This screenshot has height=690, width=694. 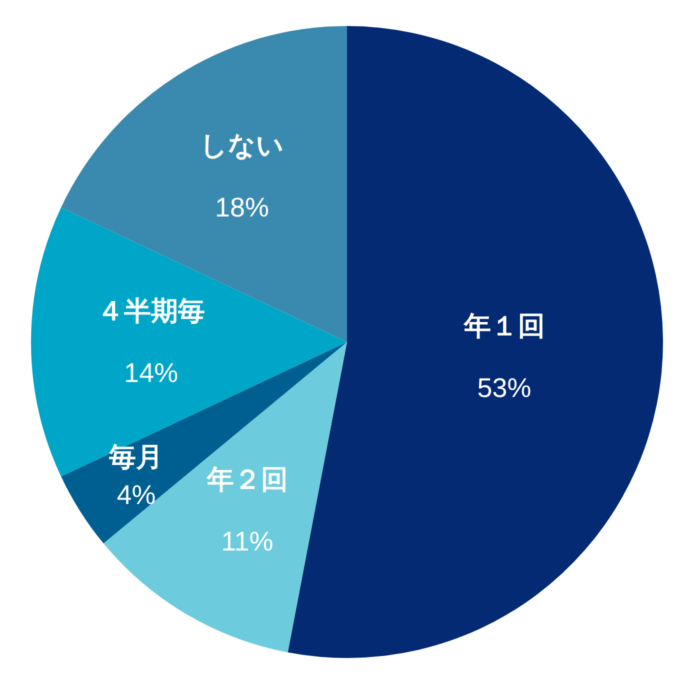 I want to click on data-label: 18%, so click(x=242, y=207).